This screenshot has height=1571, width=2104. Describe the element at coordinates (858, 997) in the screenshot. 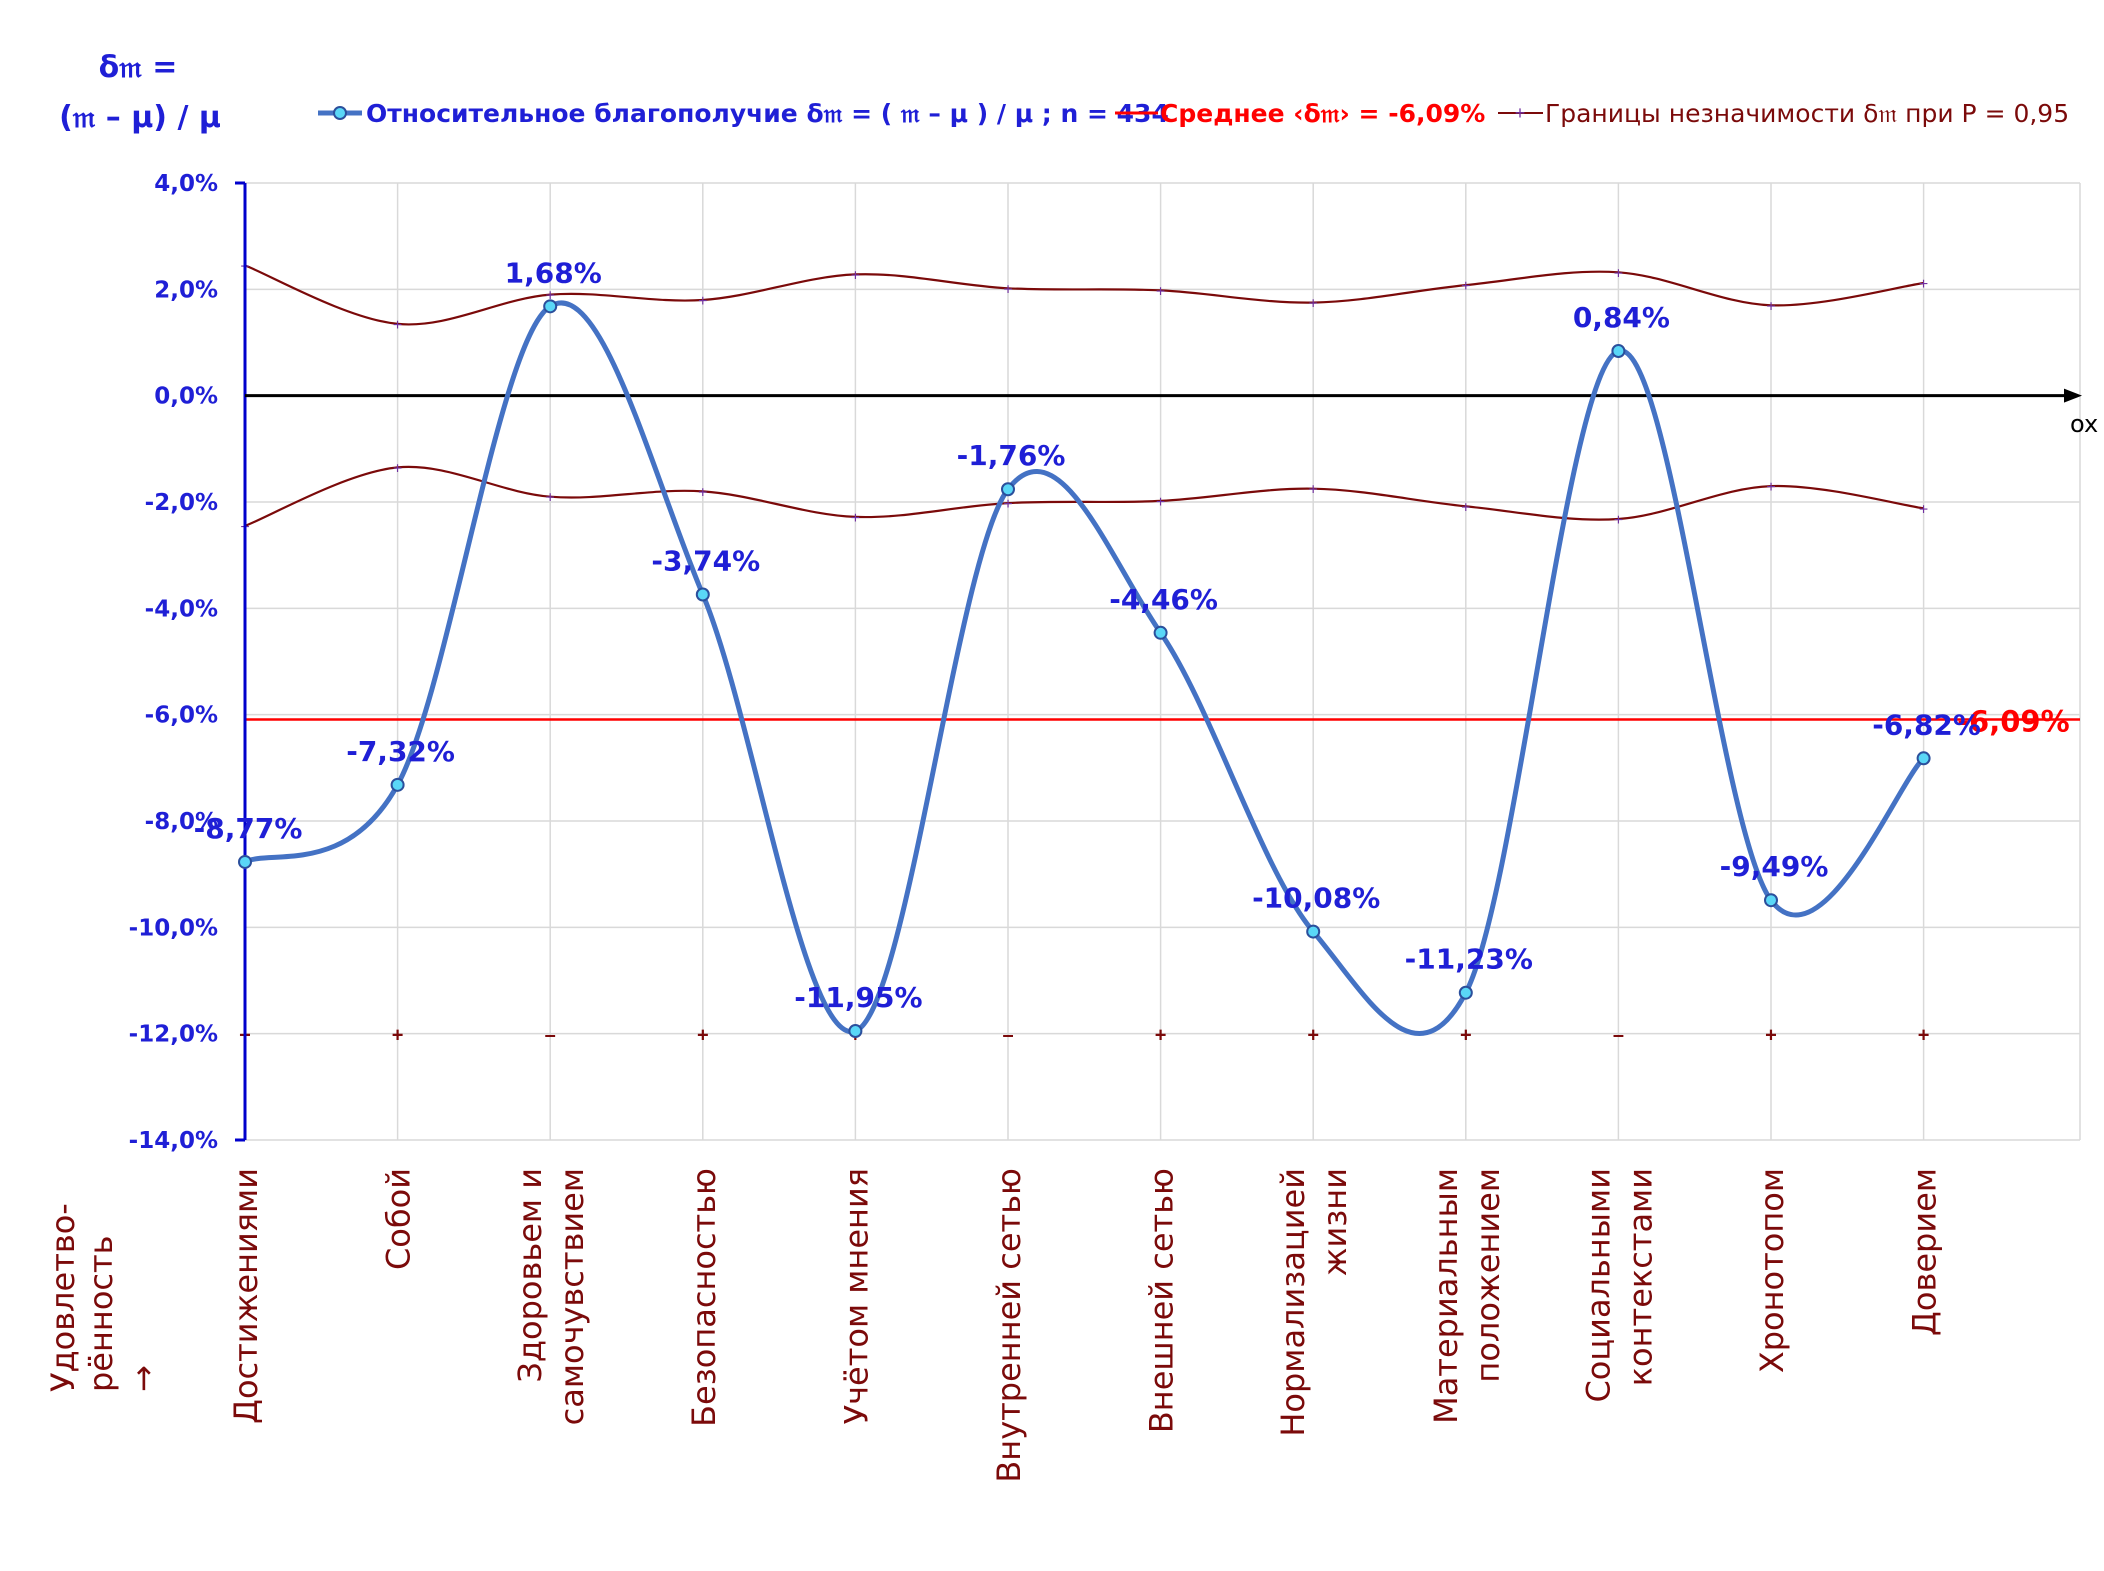

I see `data-label: -11,95%` at that location.